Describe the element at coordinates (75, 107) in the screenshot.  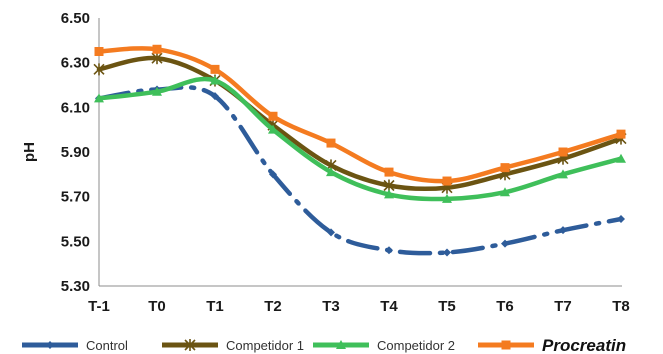
I see `y-tick-label: 6.10` at that location.